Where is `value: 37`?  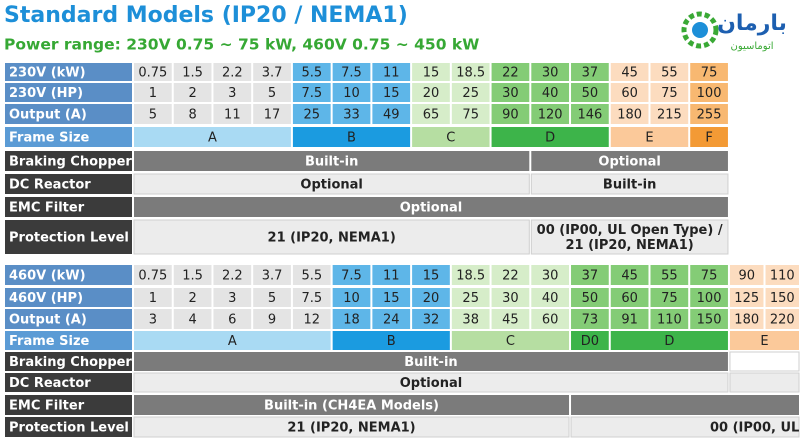 value: 37 is located at coordinates (590, 276).